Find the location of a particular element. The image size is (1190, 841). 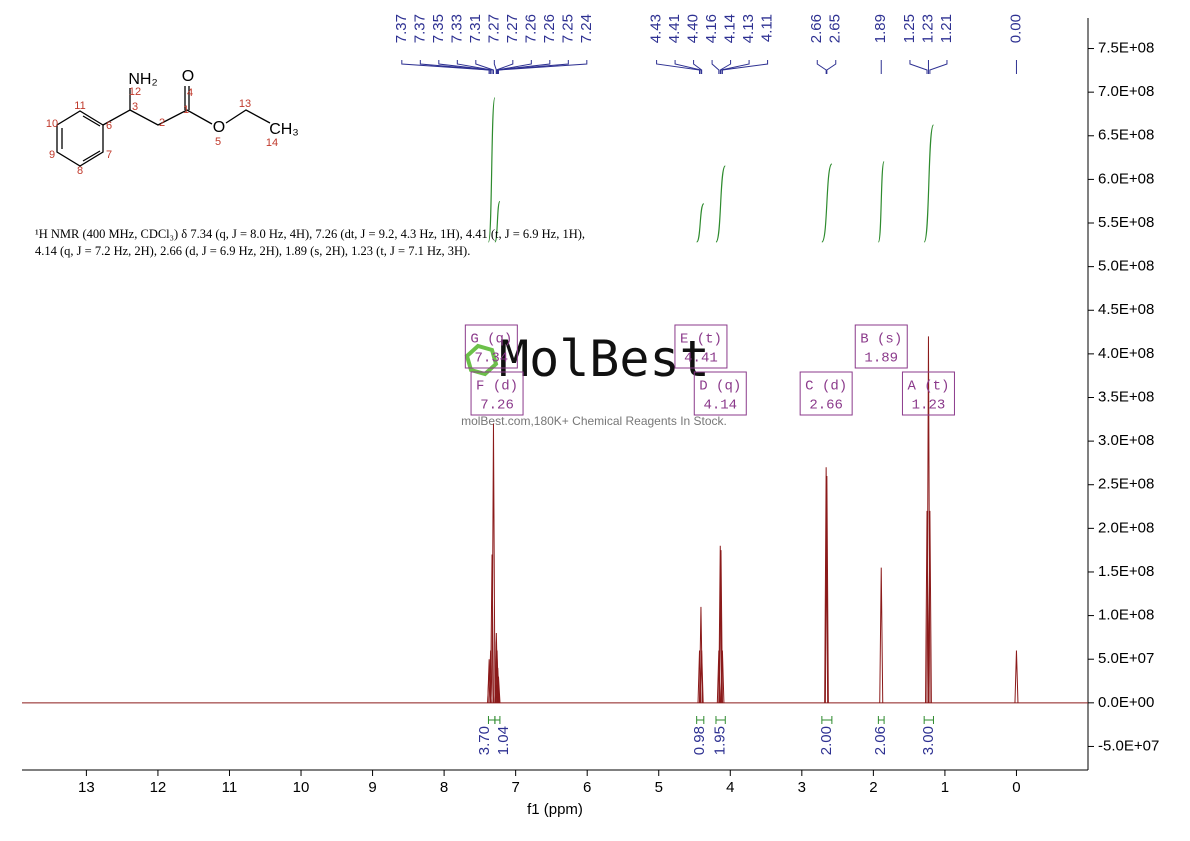

x-tick-label: 10 is located at coordinates (301, 787).